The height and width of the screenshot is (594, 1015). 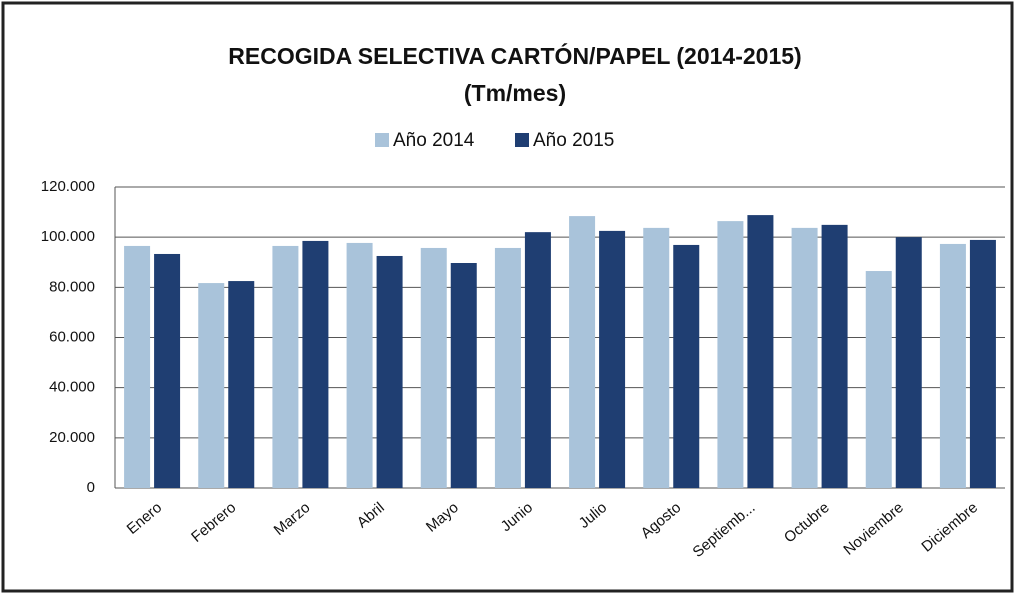 What do you see at coordinates (72, 437) in the screenshot?
I see `y-tick-label: 20.000` at bounding box center [72, 437].